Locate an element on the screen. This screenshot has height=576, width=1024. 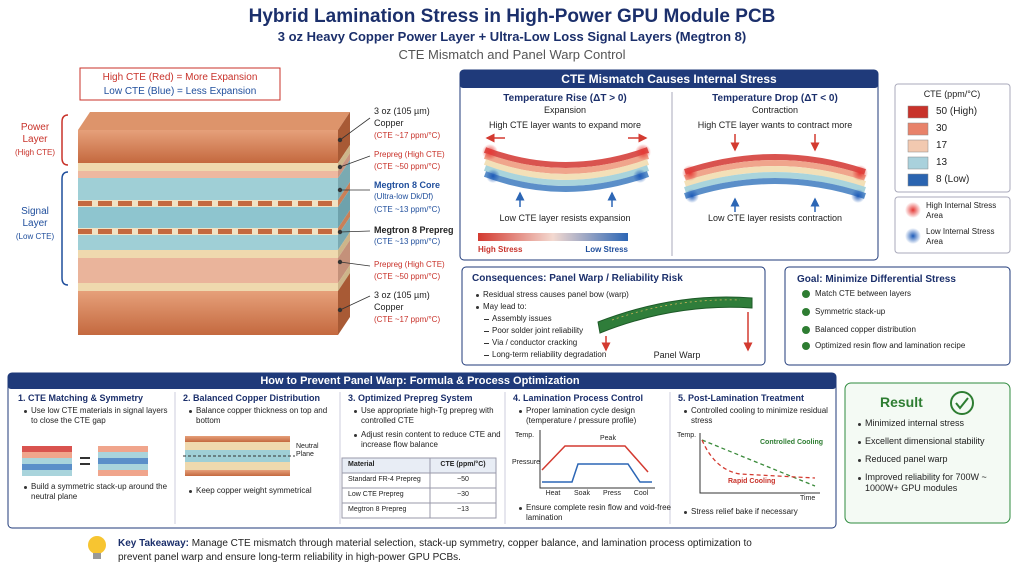
table-rows: Megtron 8 Prepreg is located at coordinates (377, 509).